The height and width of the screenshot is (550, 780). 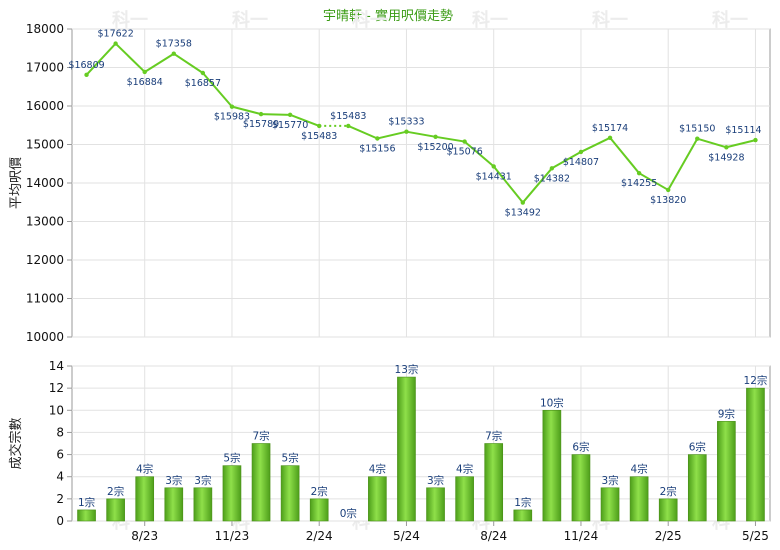 What do you see at coordinates (45, 145) in the screenshot?
I see `price-tick-label: 15000` at bounding box center [45, 145].